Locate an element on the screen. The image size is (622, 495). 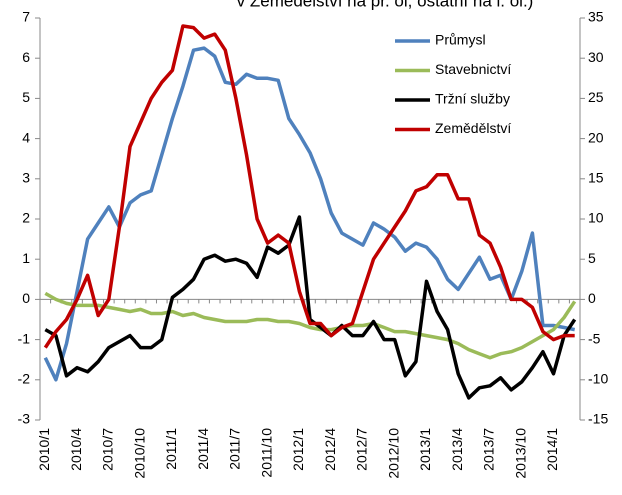
y2-tick-label: -5 is located at coordinates (594, 338).